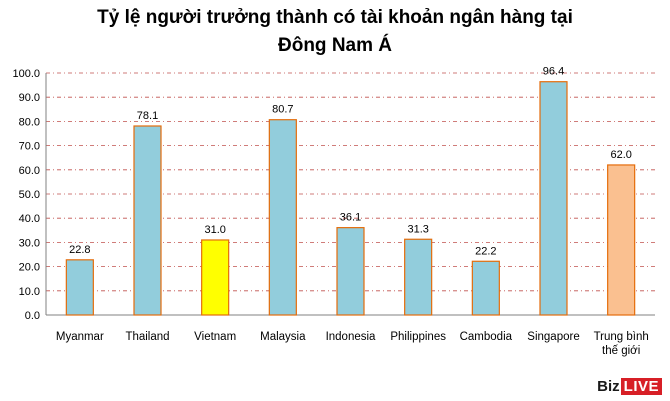 This screenshot has width=670, height=401. What do you see at coordinates (79, 250) in the screenshot?
I see `data-label: 22.8` at bounding box center [79, 250].